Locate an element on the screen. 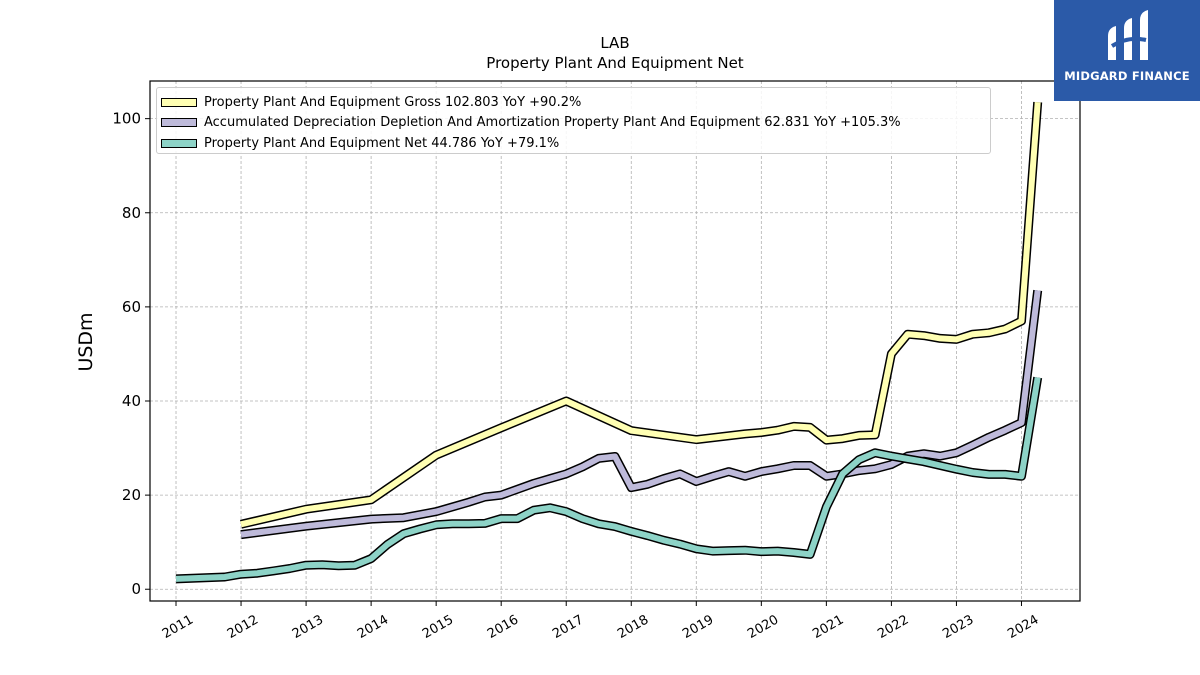 Image resolution: width=1200 pixels, height=675 pixels. chart-subtitle: Property Plant And Equipment Net is located at coordinates (614, 63).